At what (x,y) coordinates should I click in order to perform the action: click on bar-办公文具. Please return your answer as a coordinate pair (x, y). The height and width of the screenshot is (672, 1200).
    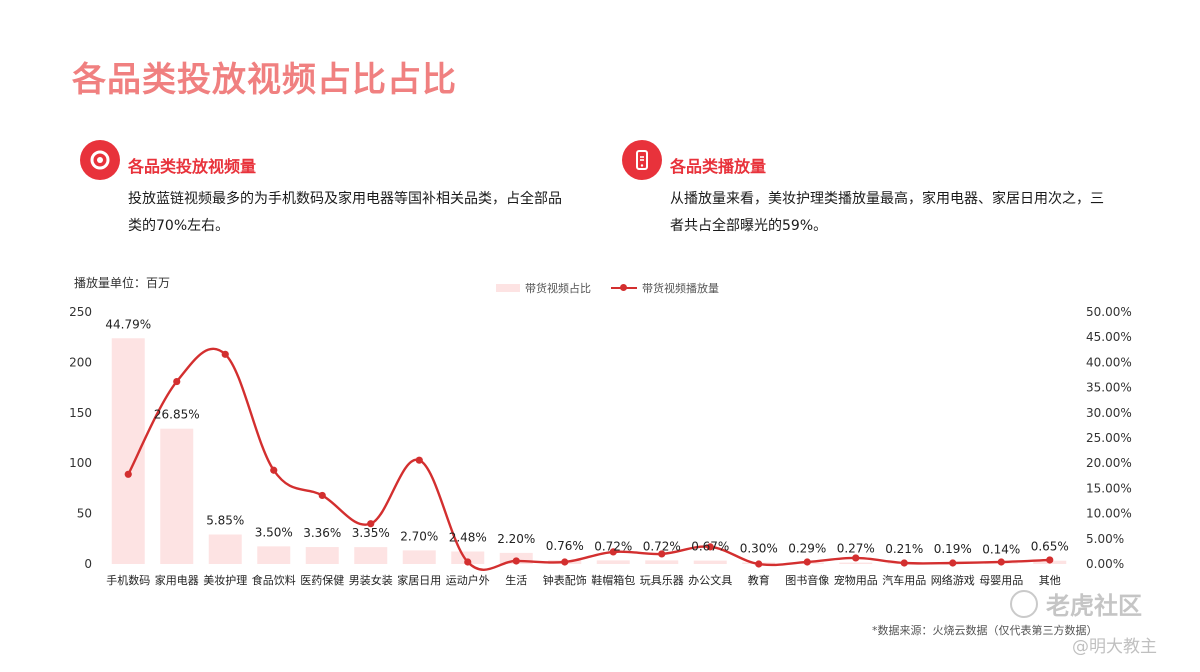
    Looking at the image, I should click on (710, 562).